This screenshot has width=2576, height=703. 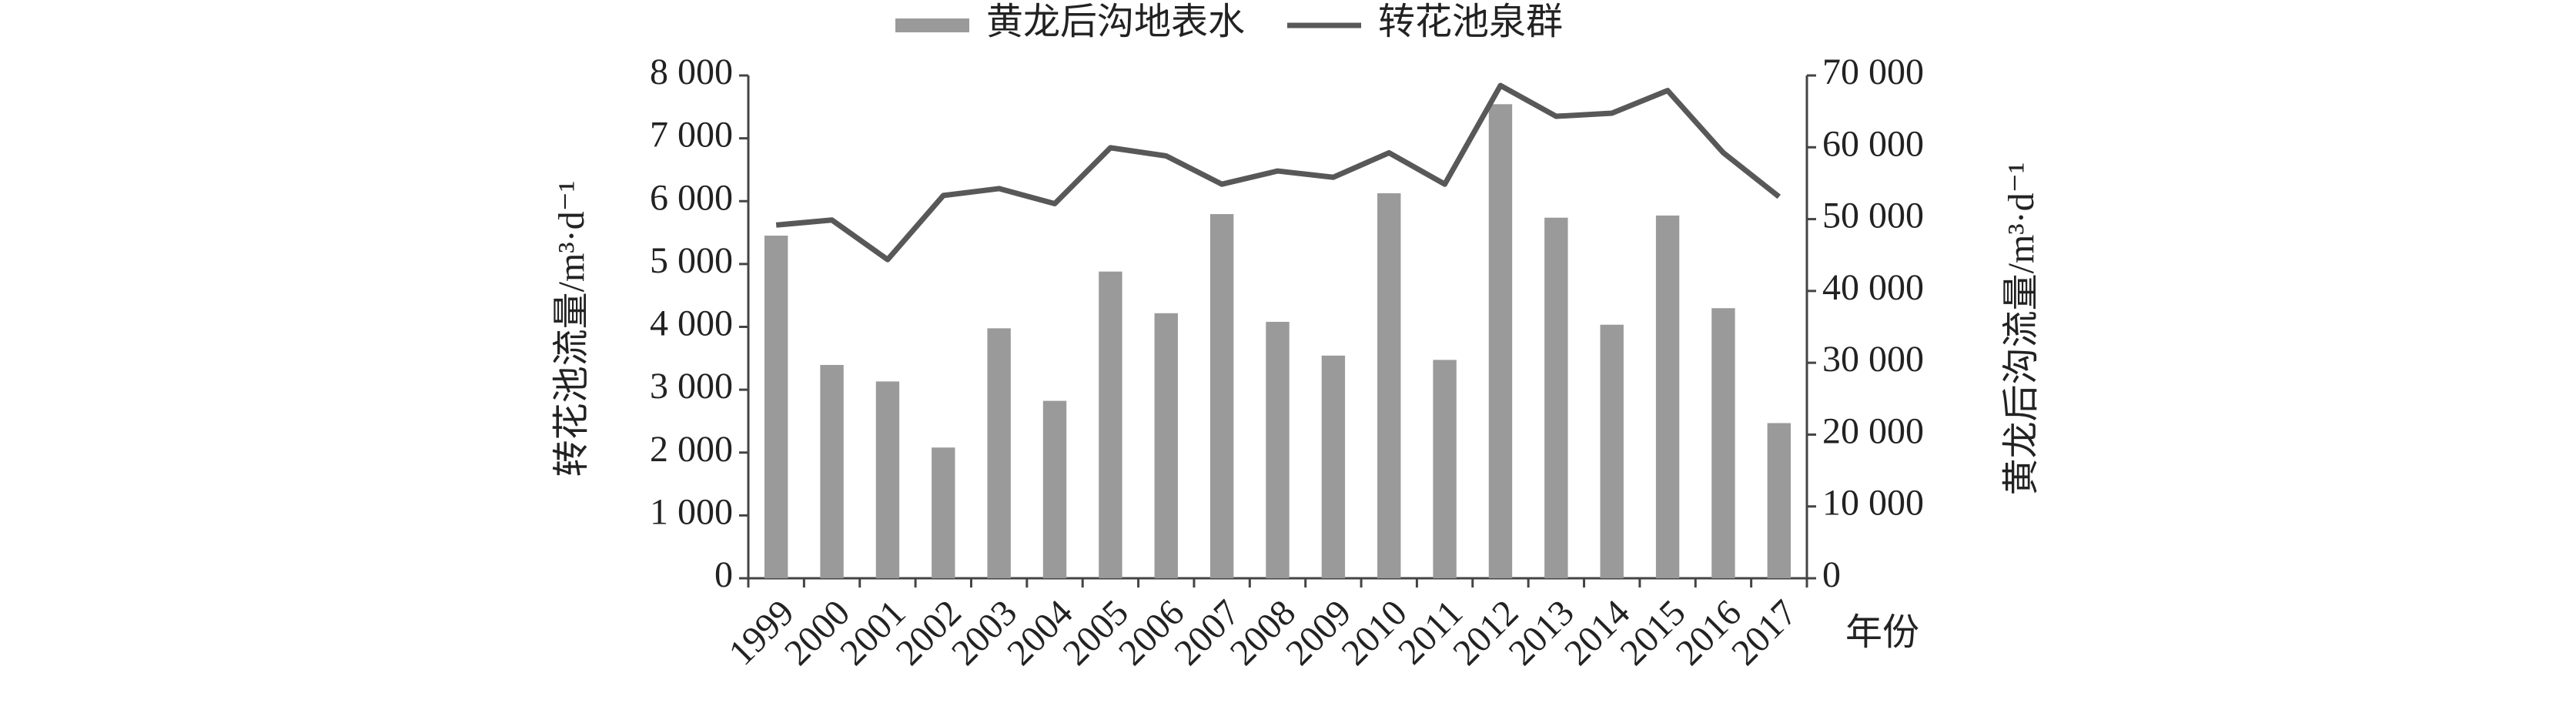 I want to click on y-tick-label: 4 000, so click(x=692, y=323).